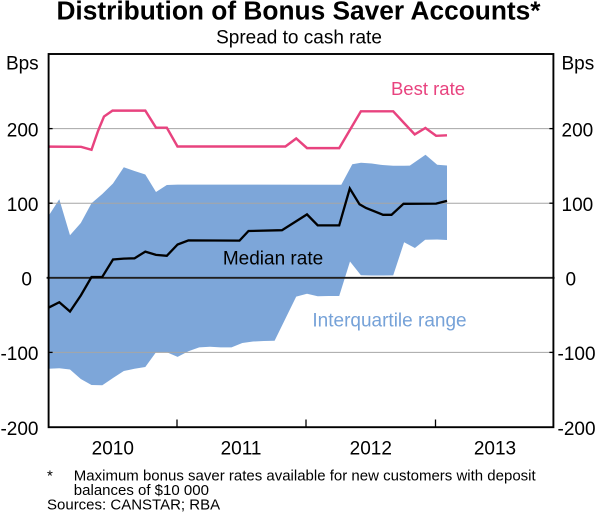  I want to click on svg-text: 2011, so click(241, 449).